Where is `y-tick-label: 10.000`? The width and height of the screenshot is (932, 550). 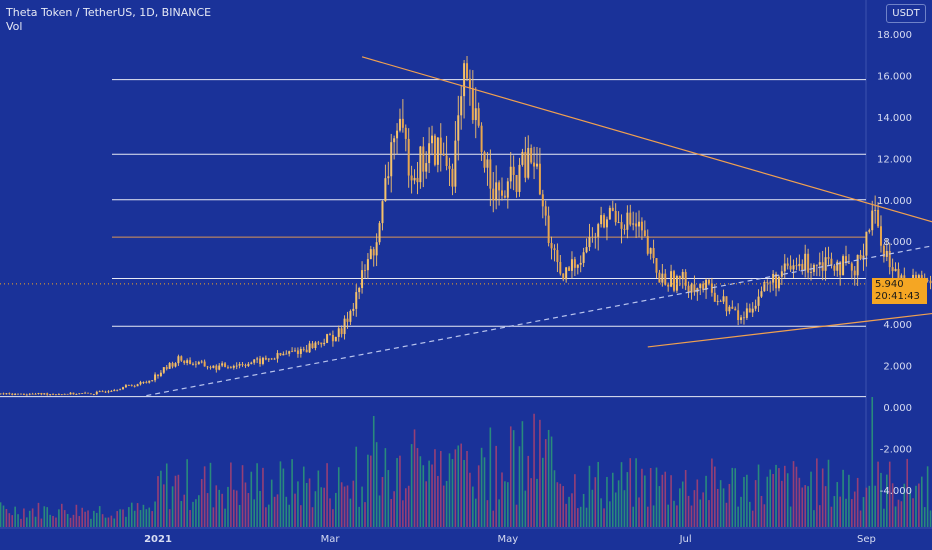 y-tick-label: 10.000 is located at coordinates (894, 201).